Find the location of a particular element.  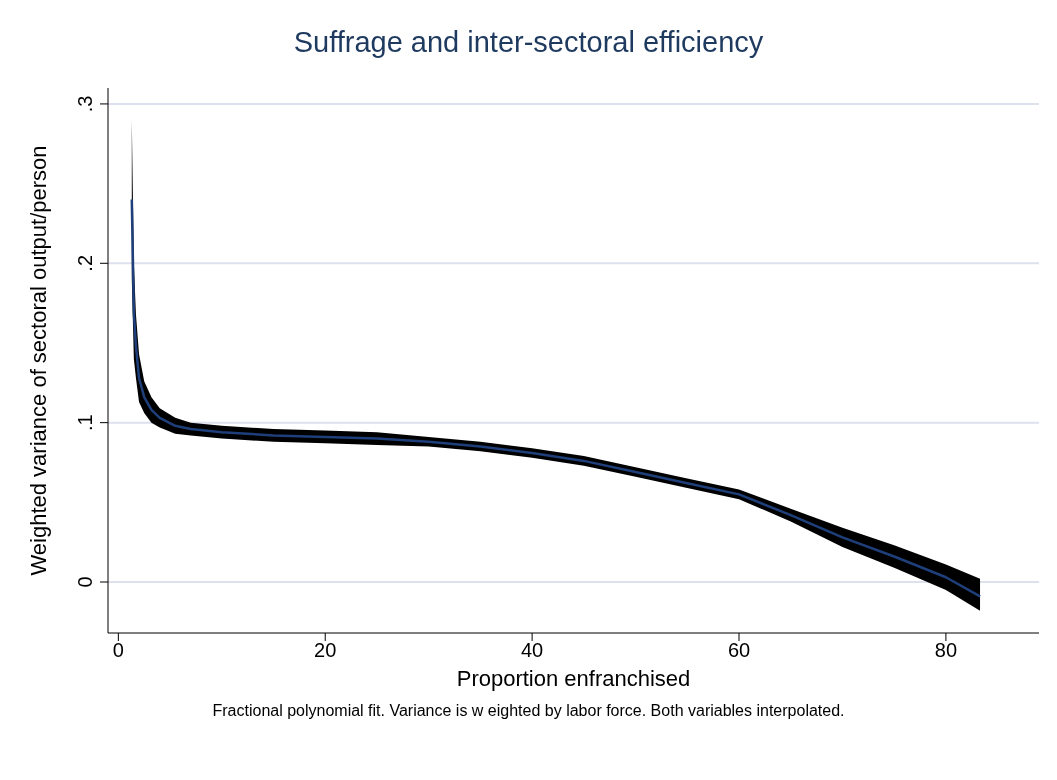

x-tick-label: 20 is located at coordinates (325, 650).